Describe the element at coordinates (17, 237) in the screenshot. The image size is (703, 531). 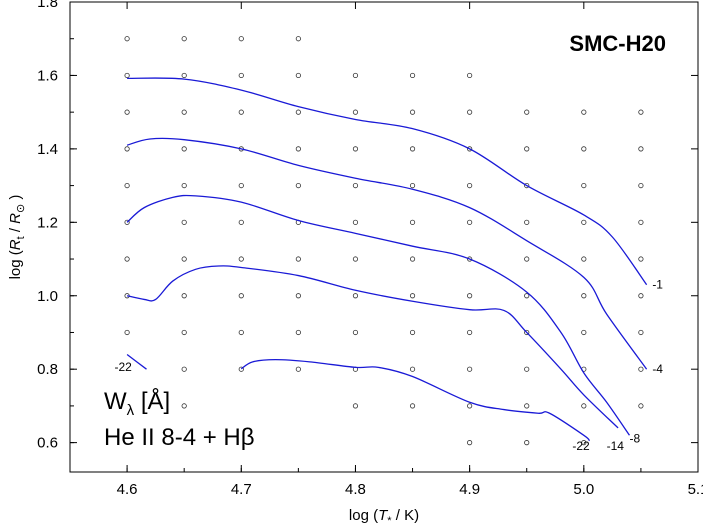
I see `y-axis-title: log (Rt / R⊙ )` at that location.